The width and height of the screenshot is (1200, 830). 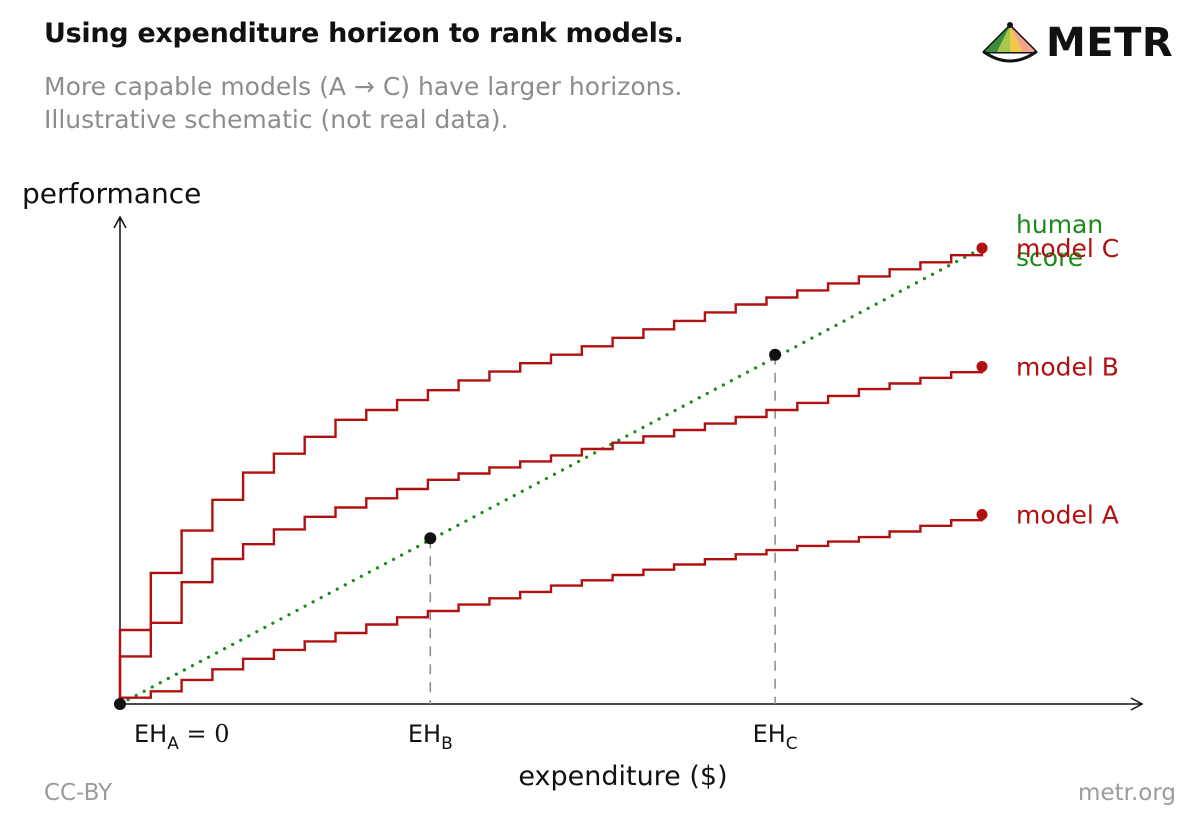 I want to click on series-label-model-c: model C, so click(x=1067, y=248).